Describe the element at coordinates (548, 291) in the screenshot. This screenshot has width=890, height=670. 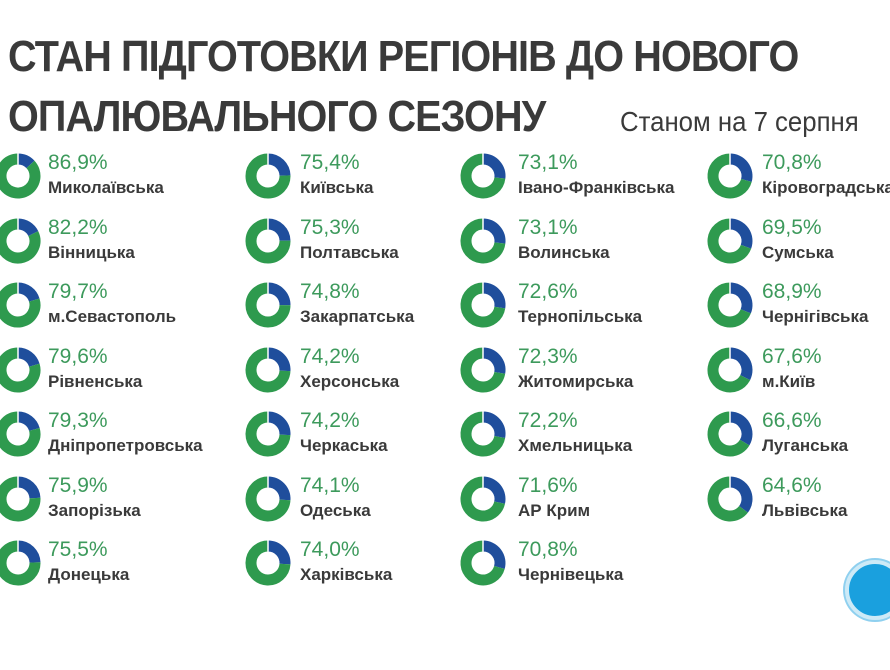
I see `percent-label: 72,6%` at that location.